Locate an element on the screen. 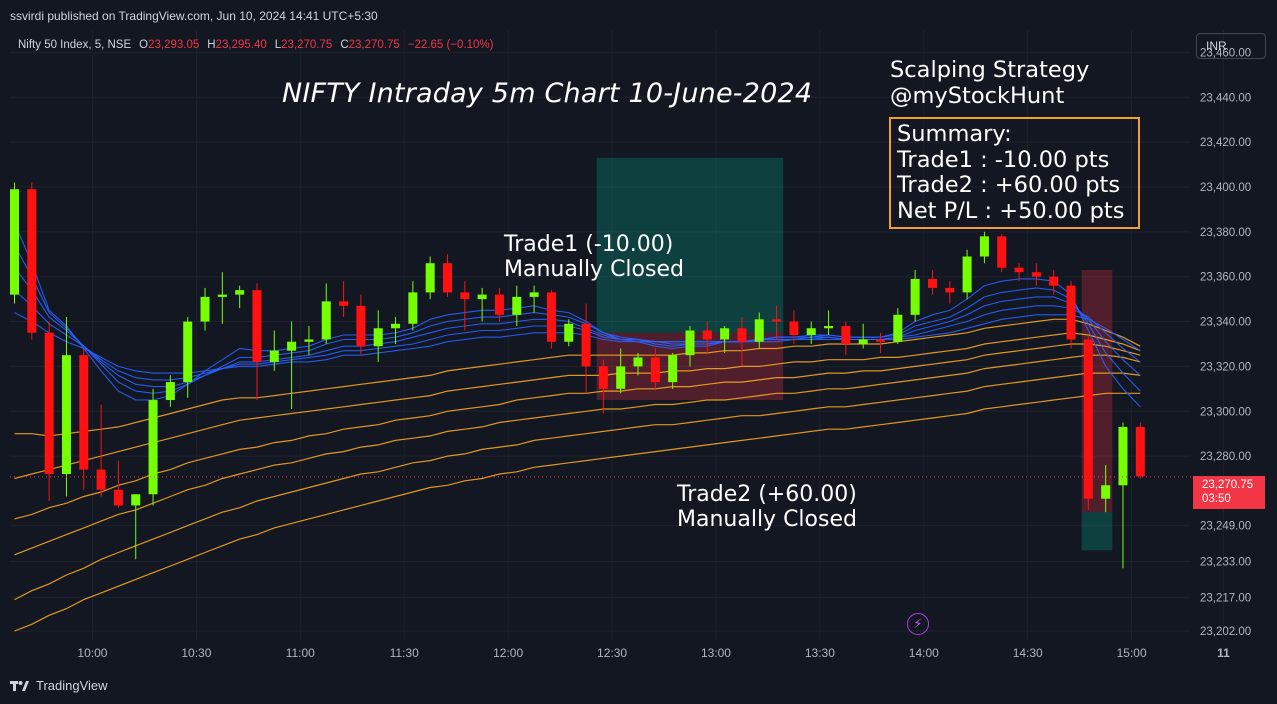 This screenshot has height=704, width=1277. low-label: L is located at coordinates (278, 45).